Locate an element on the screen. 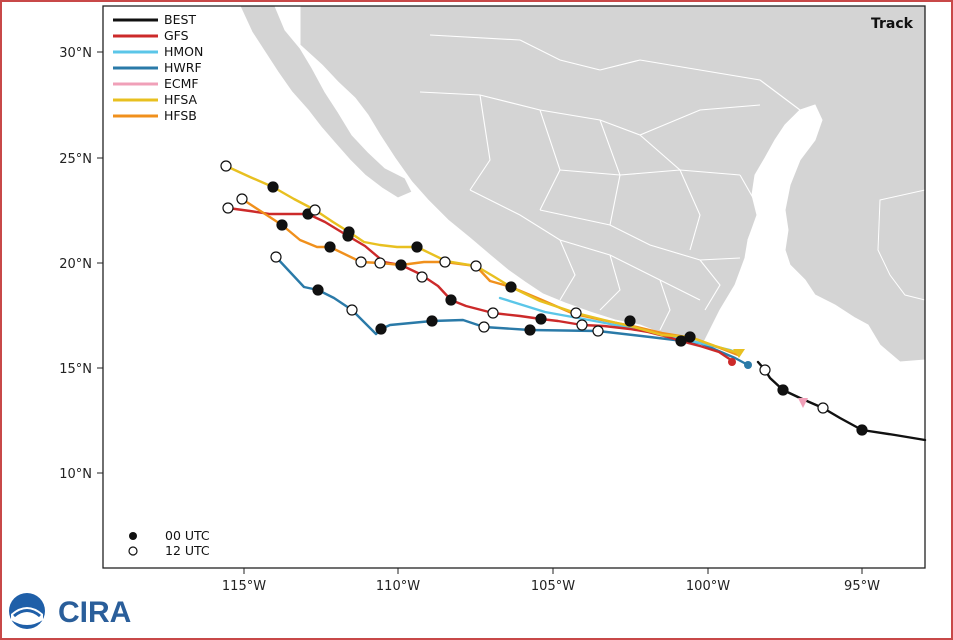 This screenshot has height=640, width=953. lon-tick-105: 105°W is located at coordinates (553, 586).